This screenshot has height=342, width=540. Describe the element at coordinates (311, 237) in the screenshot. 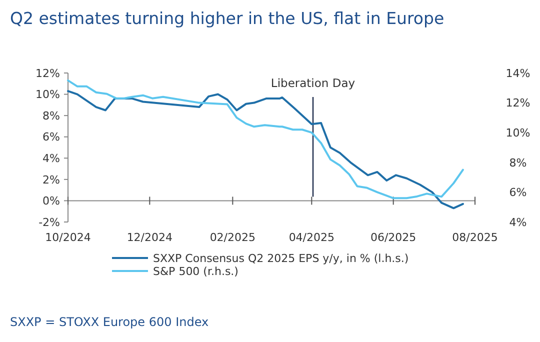

I see `x-tick-label: 04/2025` at that location.